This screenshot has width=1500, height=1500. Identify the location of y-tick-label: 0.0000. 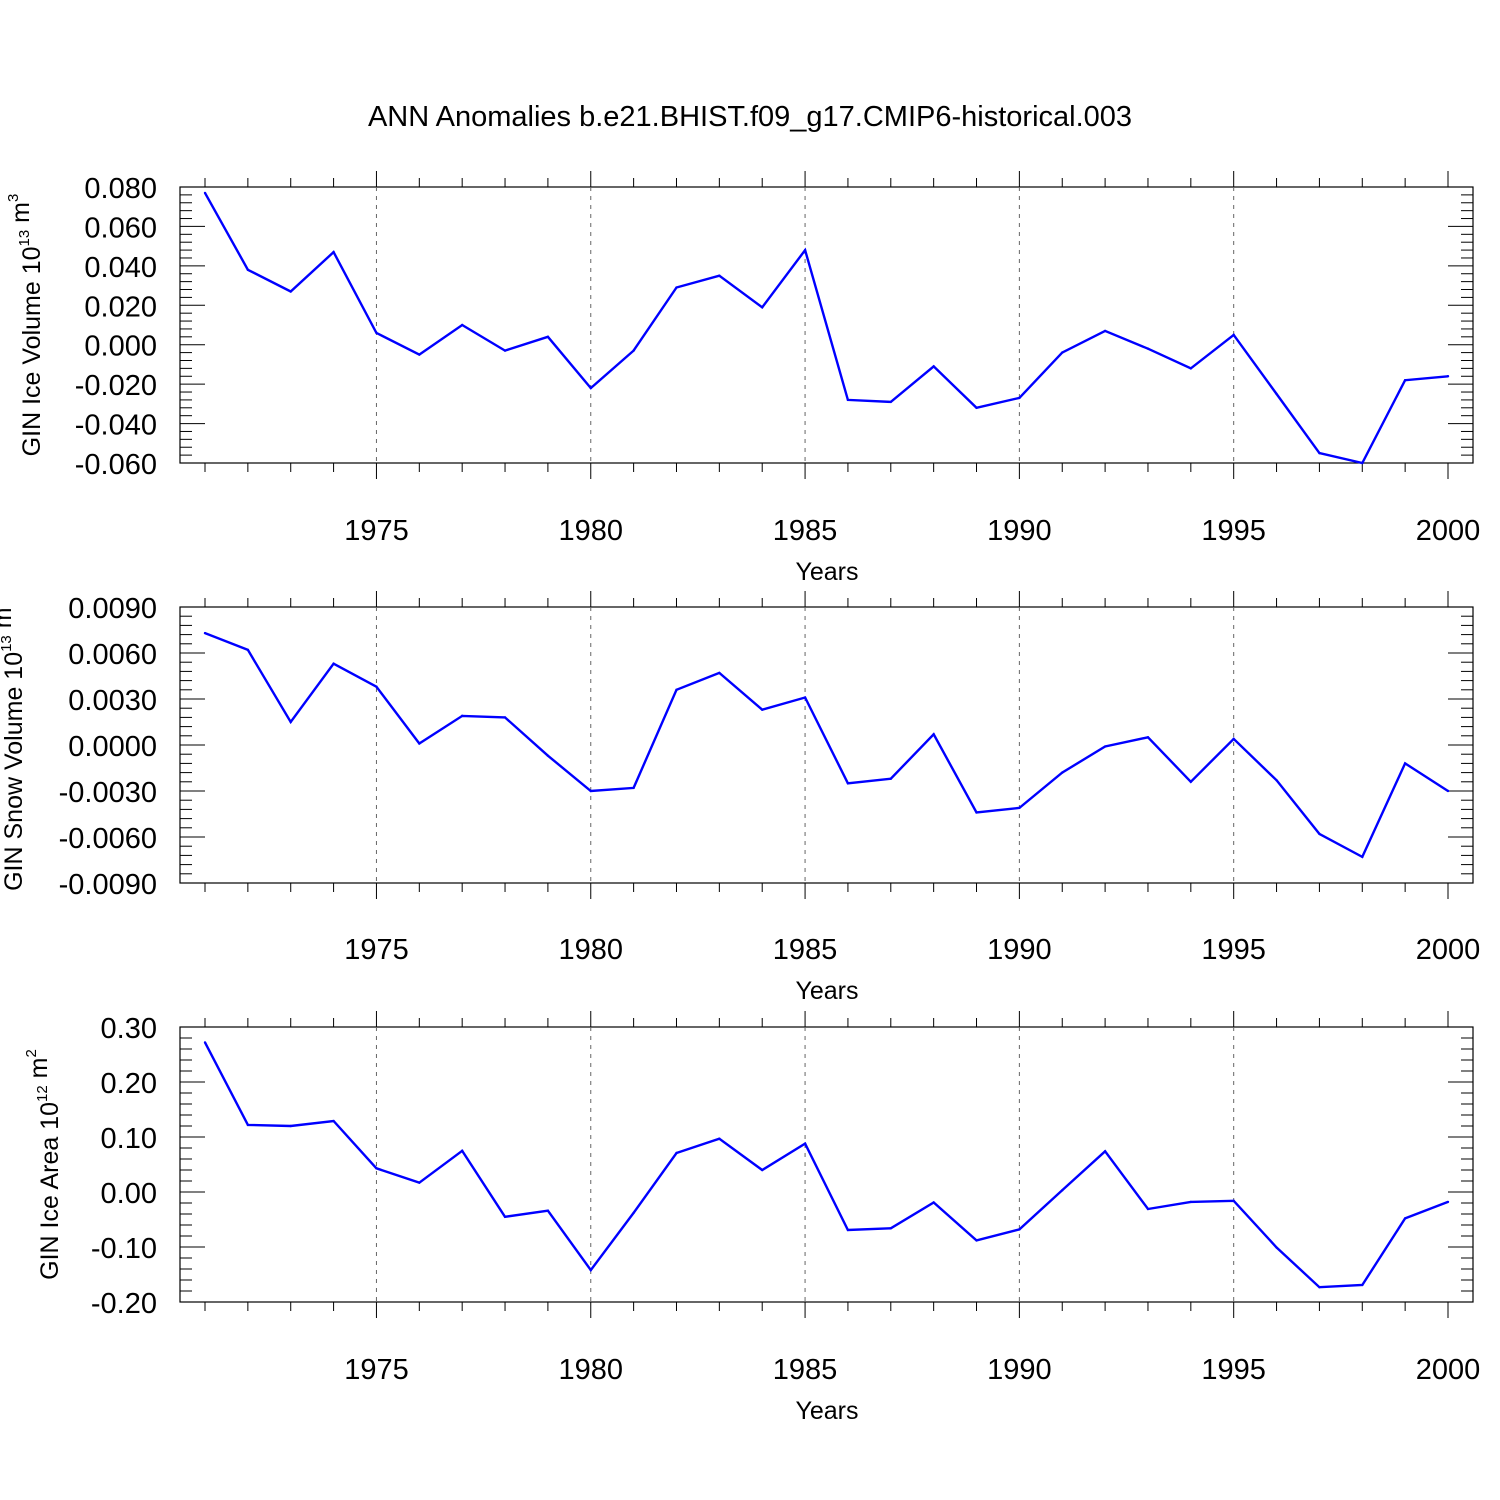
(112, 747).